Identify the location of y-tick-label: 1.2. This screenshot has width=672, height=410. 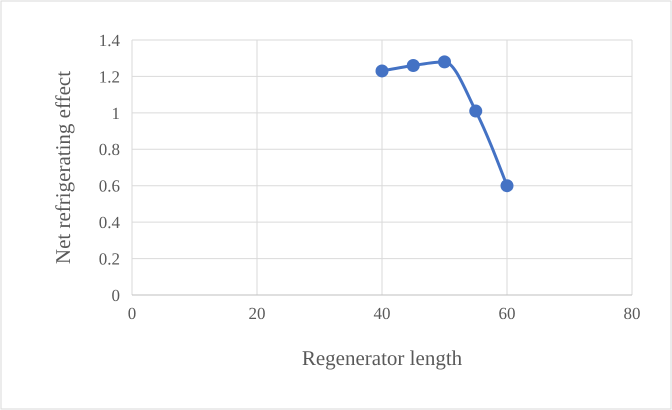
(109, 76).